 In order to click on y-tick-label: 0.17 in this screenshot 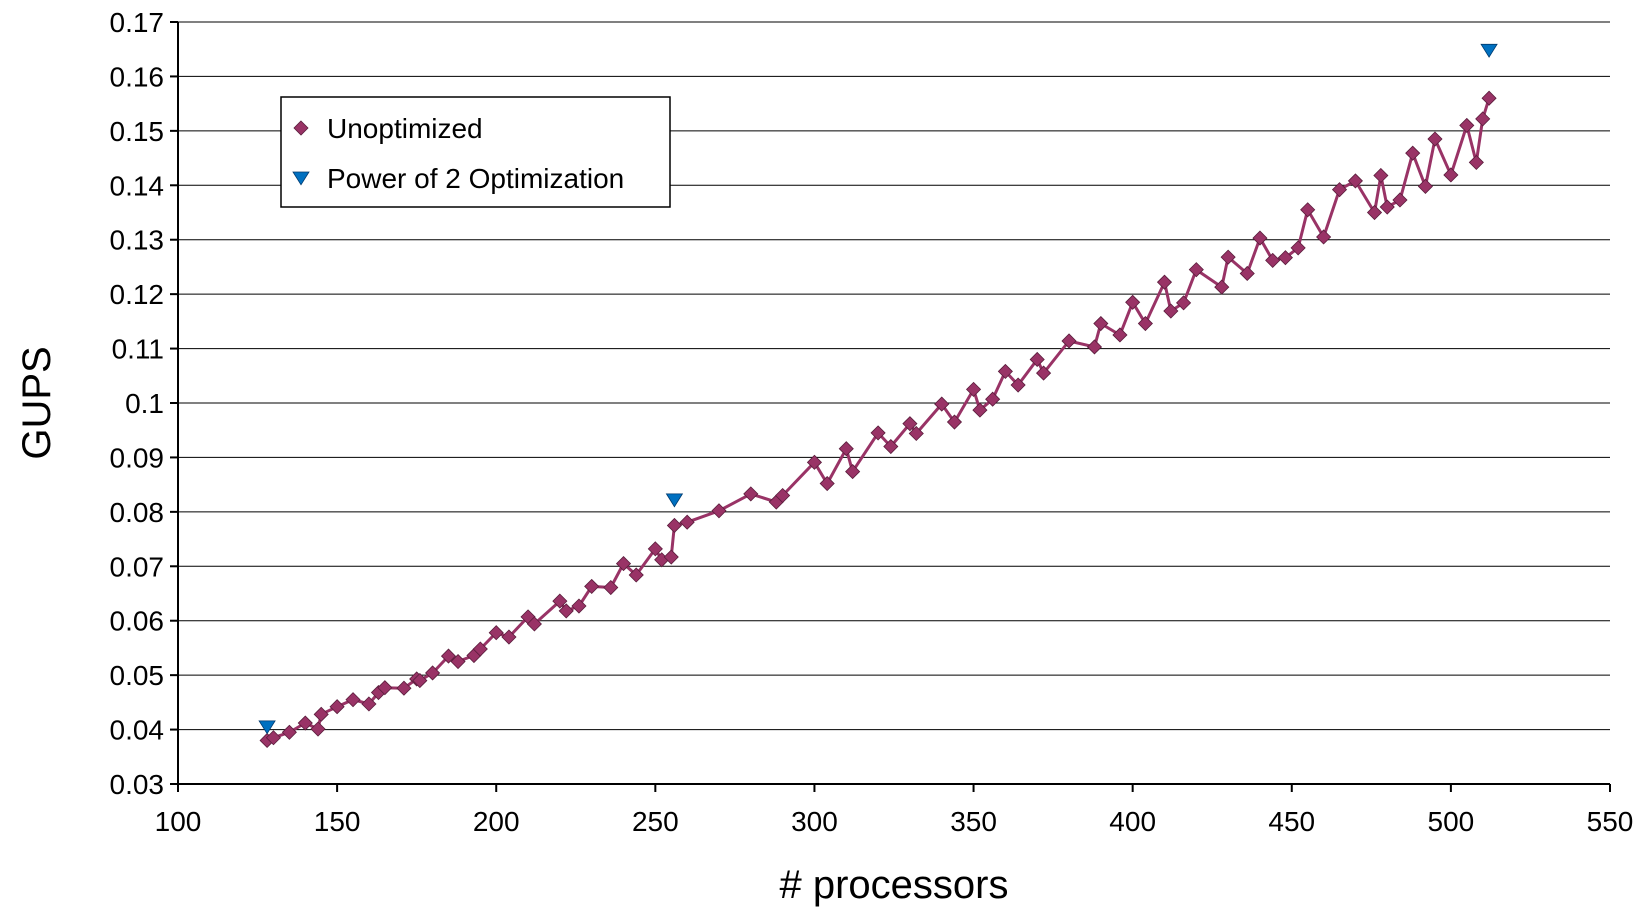, I will do `click(137, 22)`.